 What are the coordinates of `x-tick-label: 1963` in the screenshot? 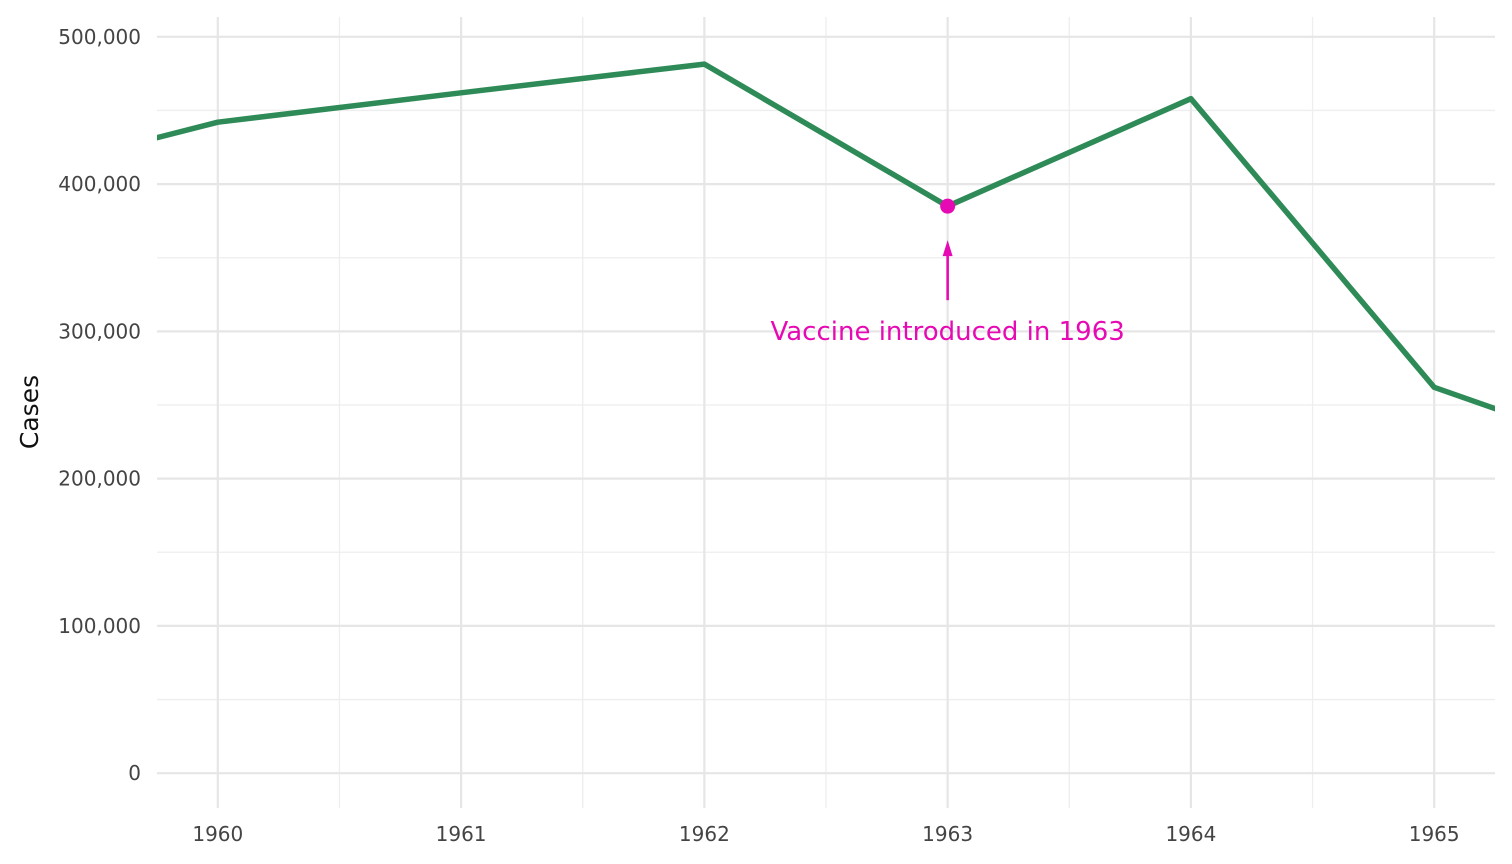 It's located at (947, 834).